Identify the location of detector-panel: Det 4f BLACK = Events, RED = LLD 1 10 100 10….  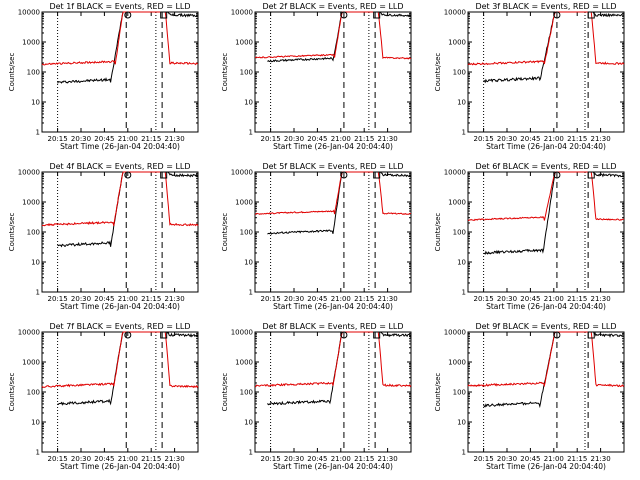
(103, 236).